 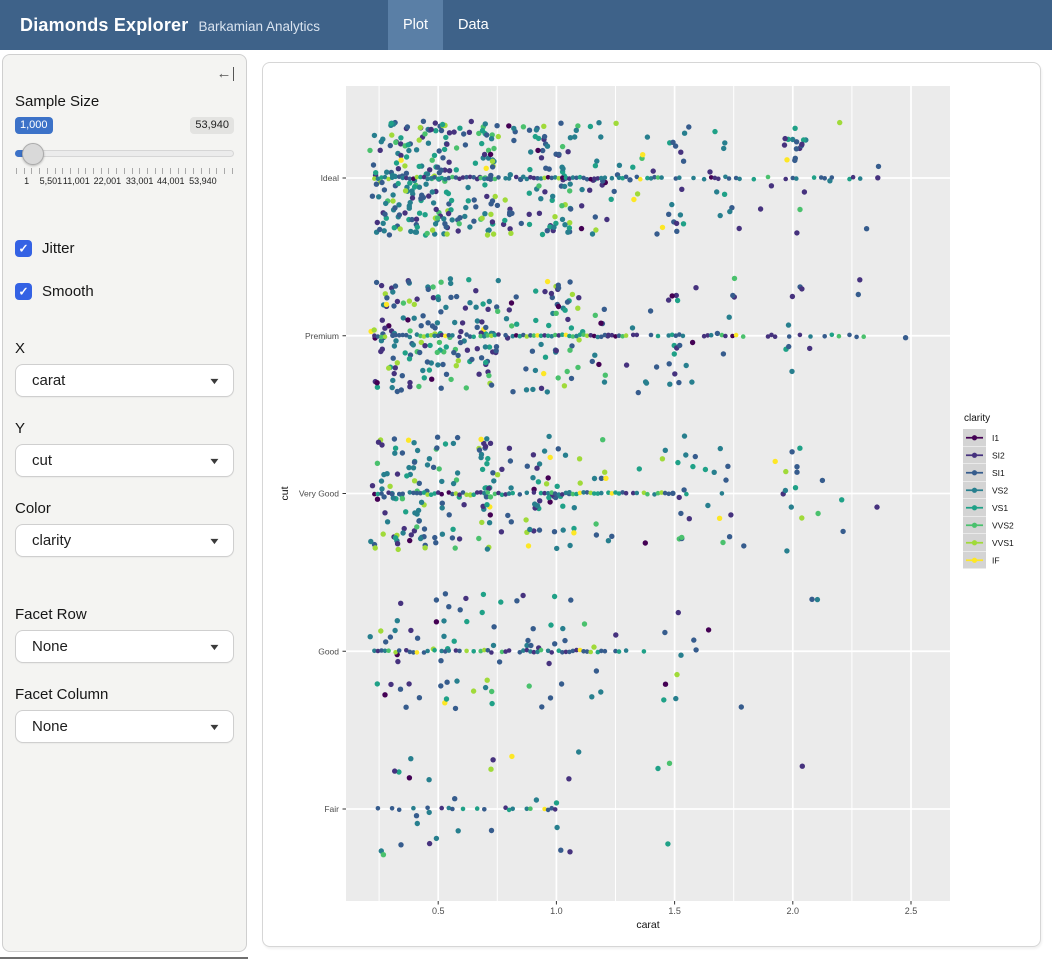 I want to click on svg-text: carat, so click(x=647, y=925).